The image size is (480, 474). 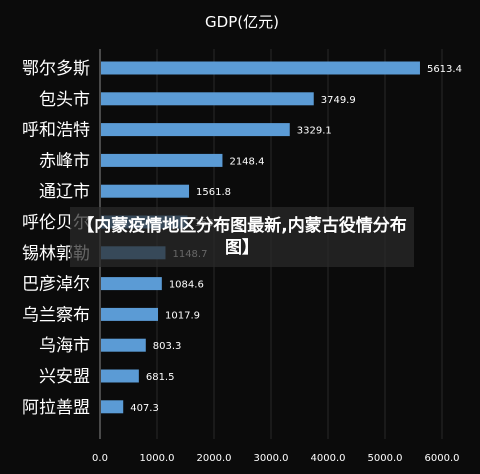 I want to click on x-tick-label: 0.0, so click(x=100, y=458).